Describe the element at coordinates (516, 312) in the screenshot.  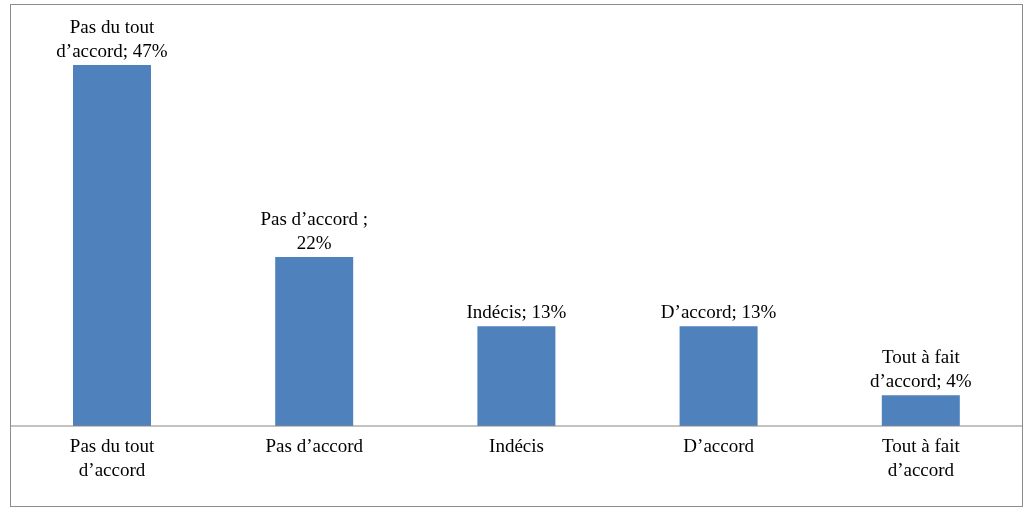
I see `data-label: Indécis; 13%` at that location.